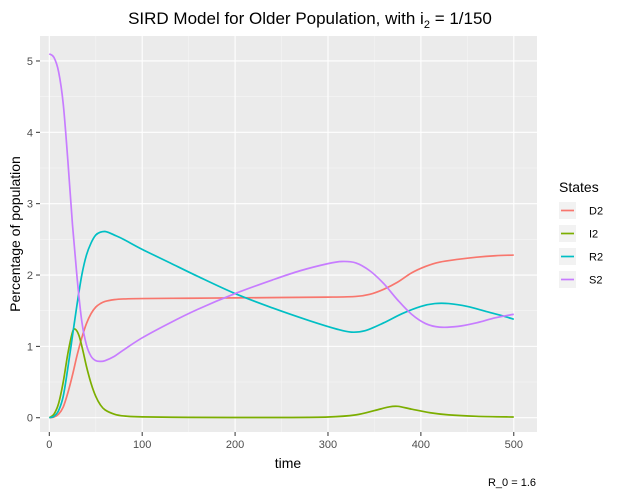  What do you see at coordinates (30, 419) in the screenshot?
I see `y-tick-label: 0` at bounding box center [30, 419].